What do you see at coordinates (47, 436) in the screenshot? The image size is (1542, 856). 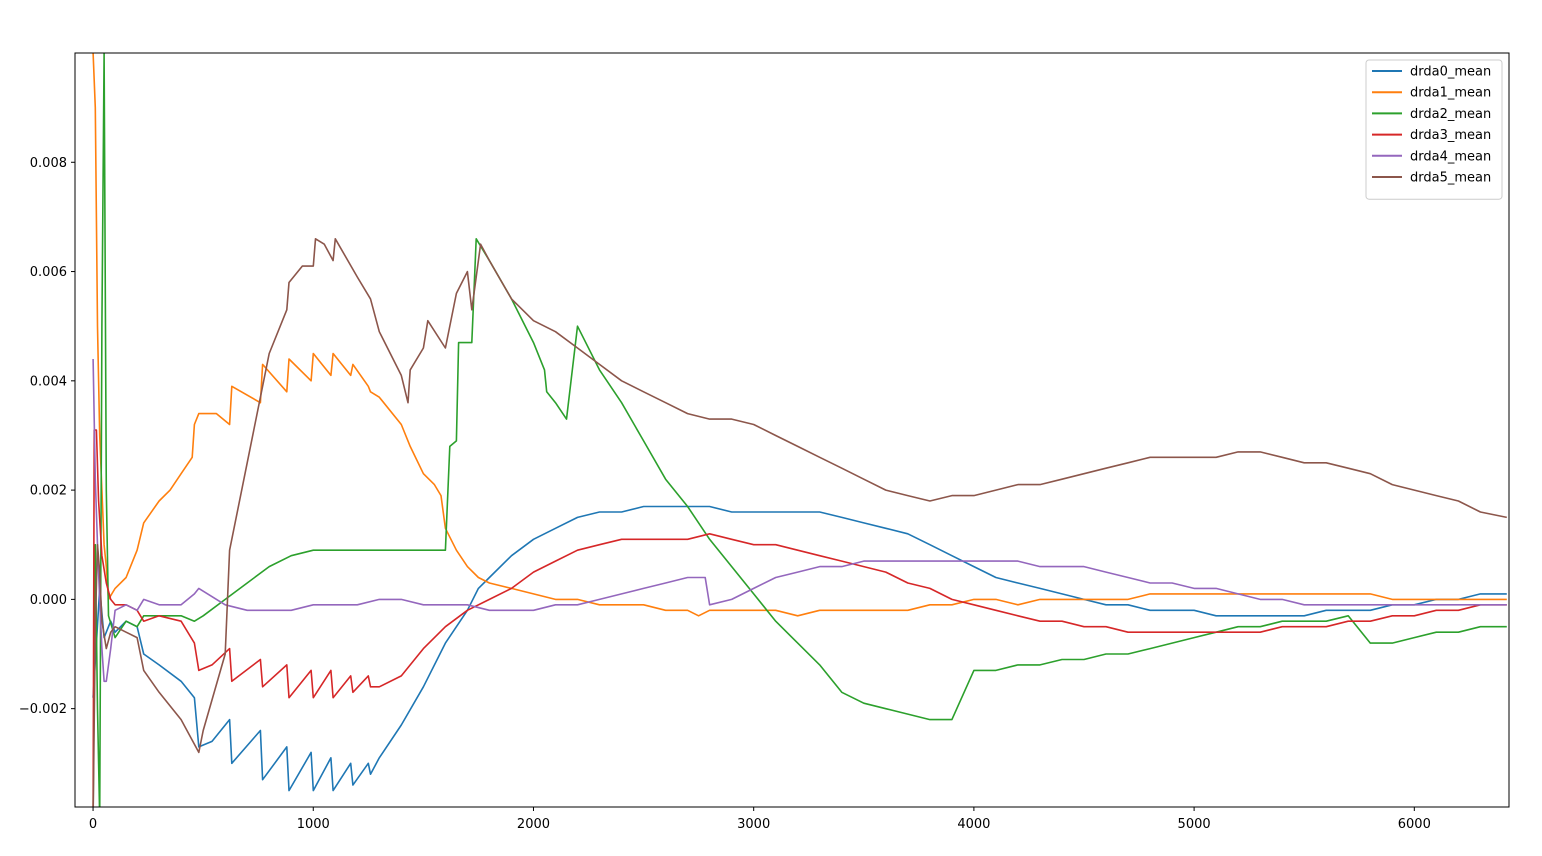 I see `y-axis: −0.002 0.000 0.002 0.004 0.006 0.008` at bounding box center [47, 436].